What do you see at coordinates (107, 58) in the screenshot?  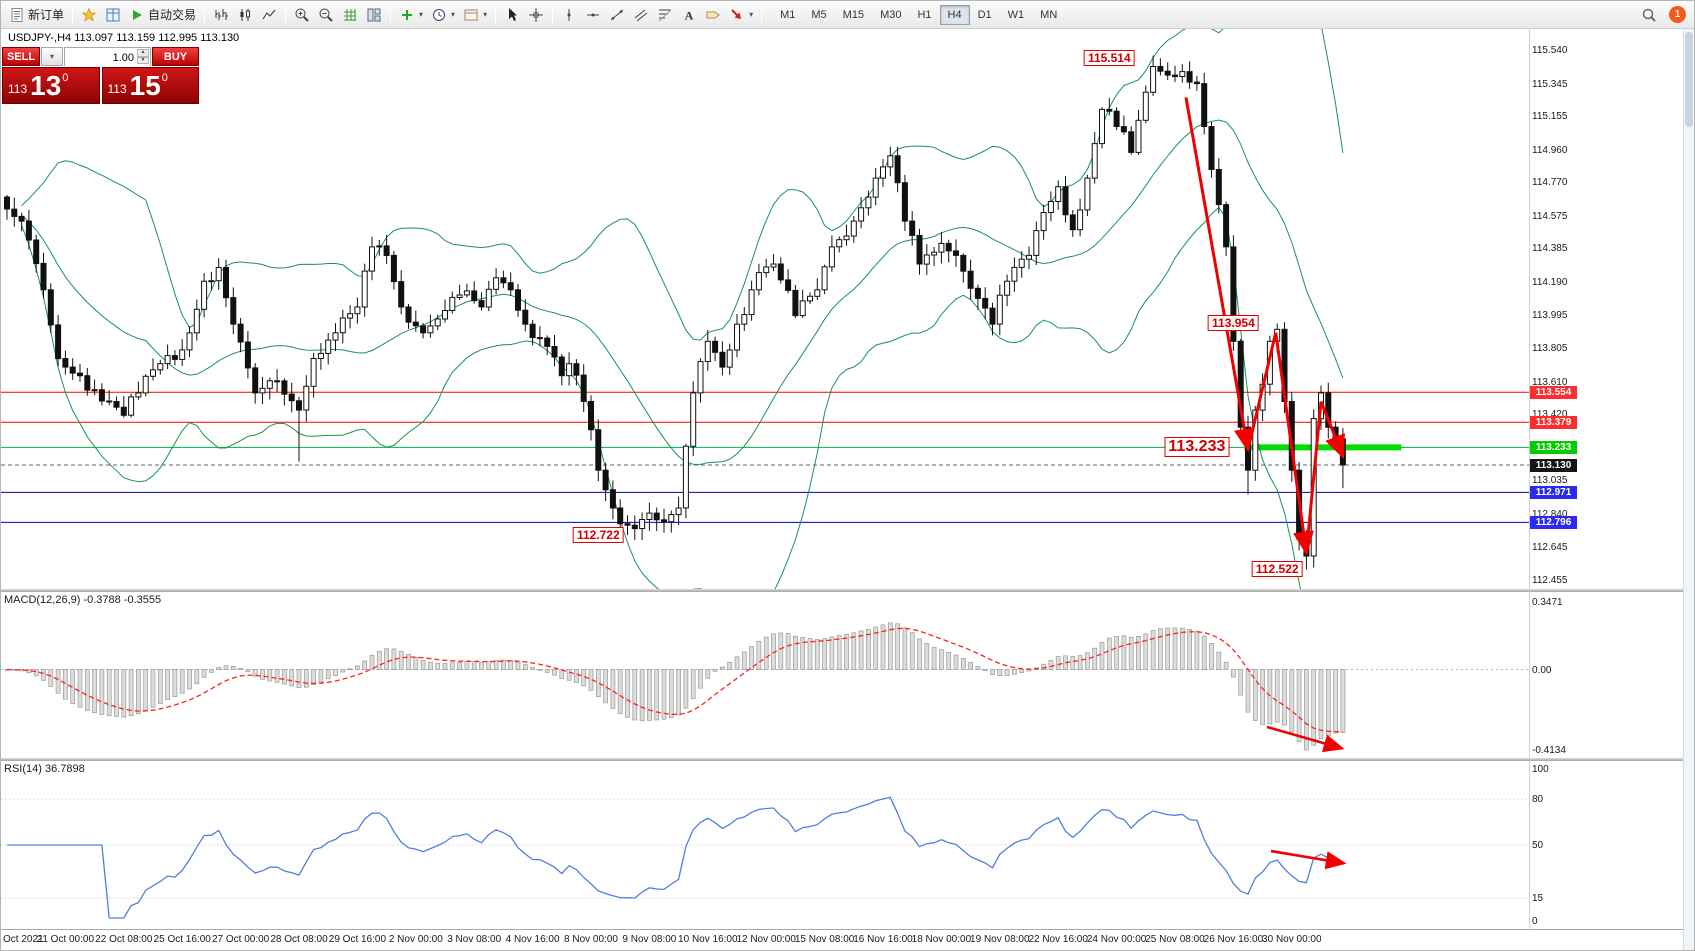 I see `volume-input` at bounding box center [107, 58].